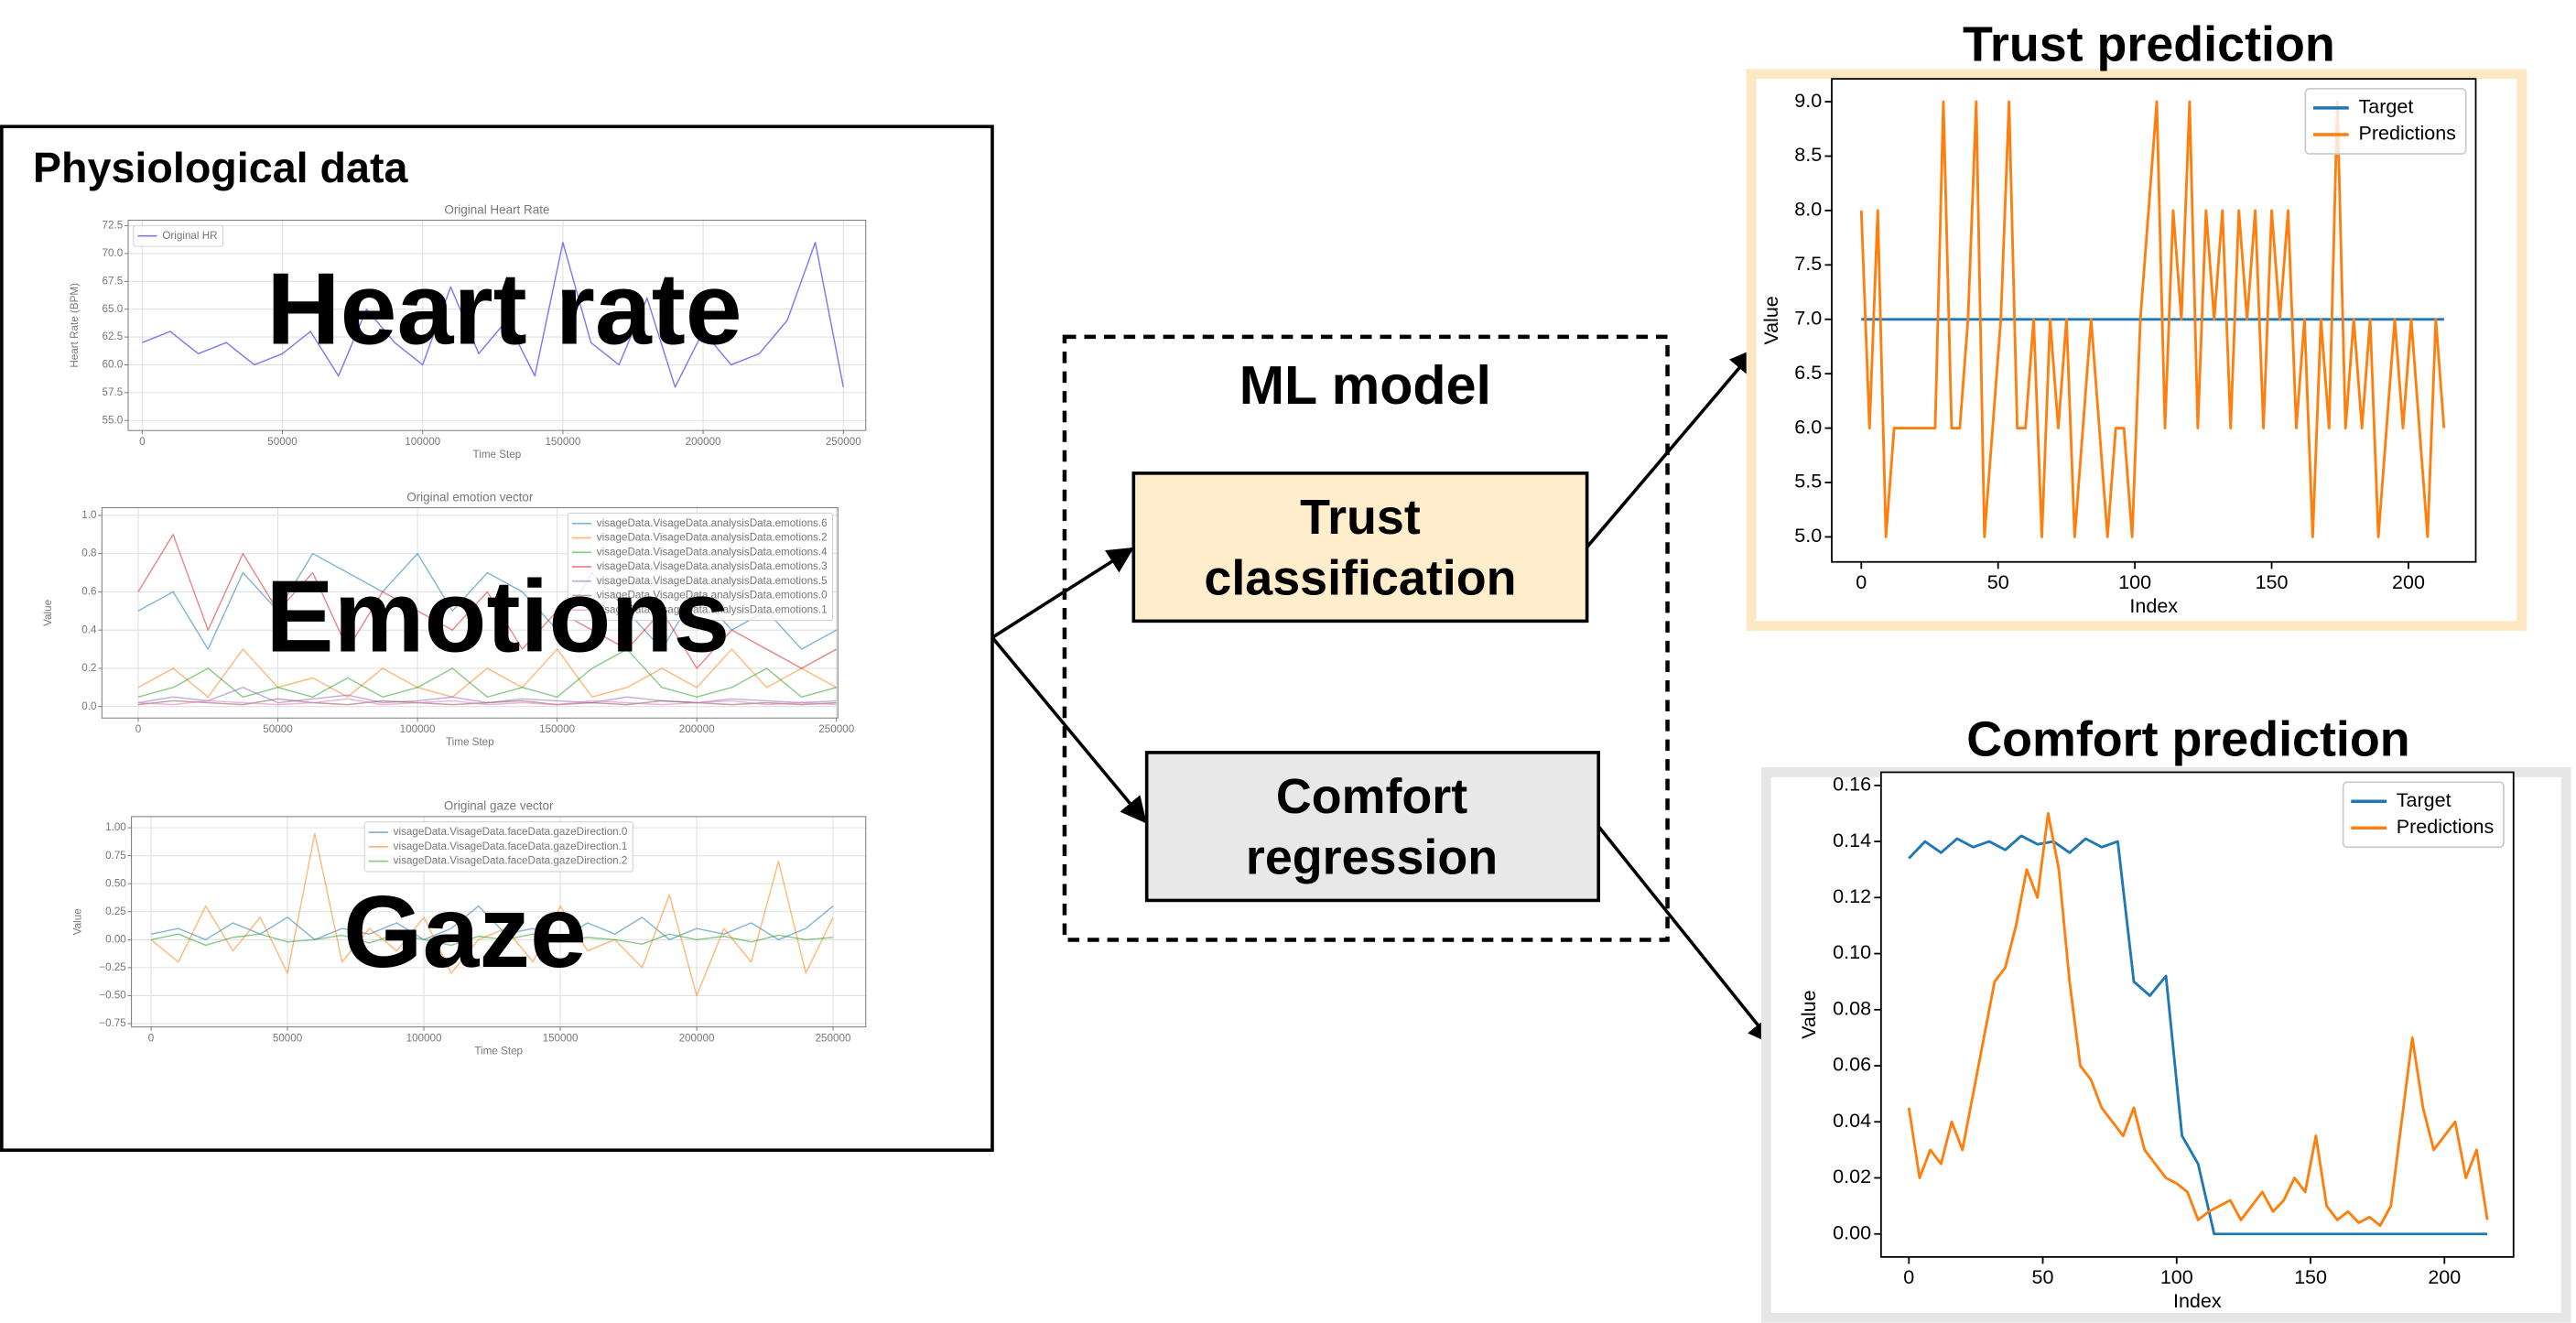 This screenshot has width=2576, height=1323. What do you see at coordinates (178, 236) in the screenshot?
I see `legend-box` at bounding box center [178, 236].